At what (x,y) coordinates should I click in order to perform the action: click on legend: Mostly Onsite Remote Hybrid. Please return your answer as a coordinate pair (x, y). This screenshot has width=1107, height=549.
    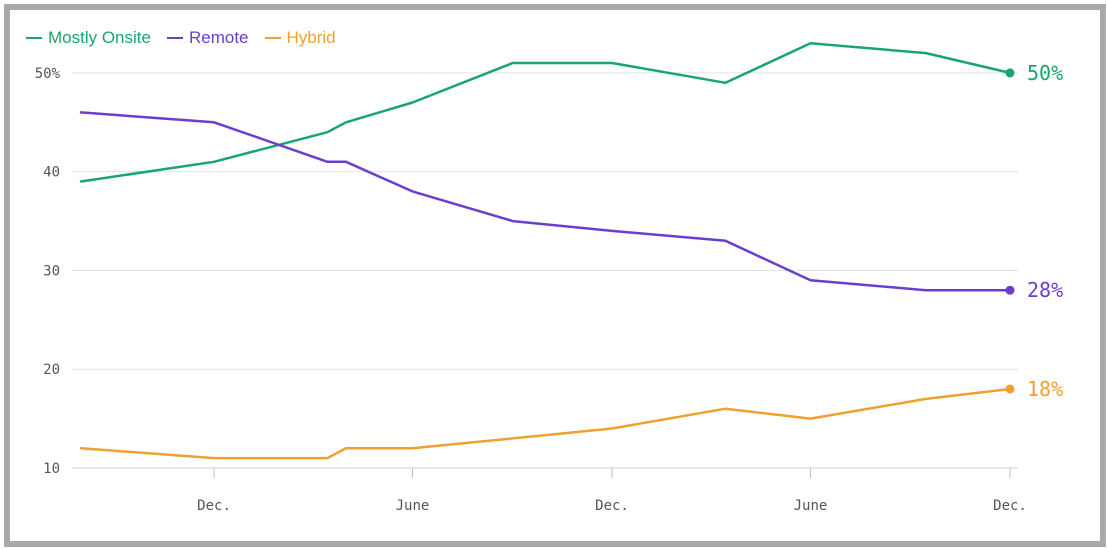
    Looking at the image, I should click on (181, 38).